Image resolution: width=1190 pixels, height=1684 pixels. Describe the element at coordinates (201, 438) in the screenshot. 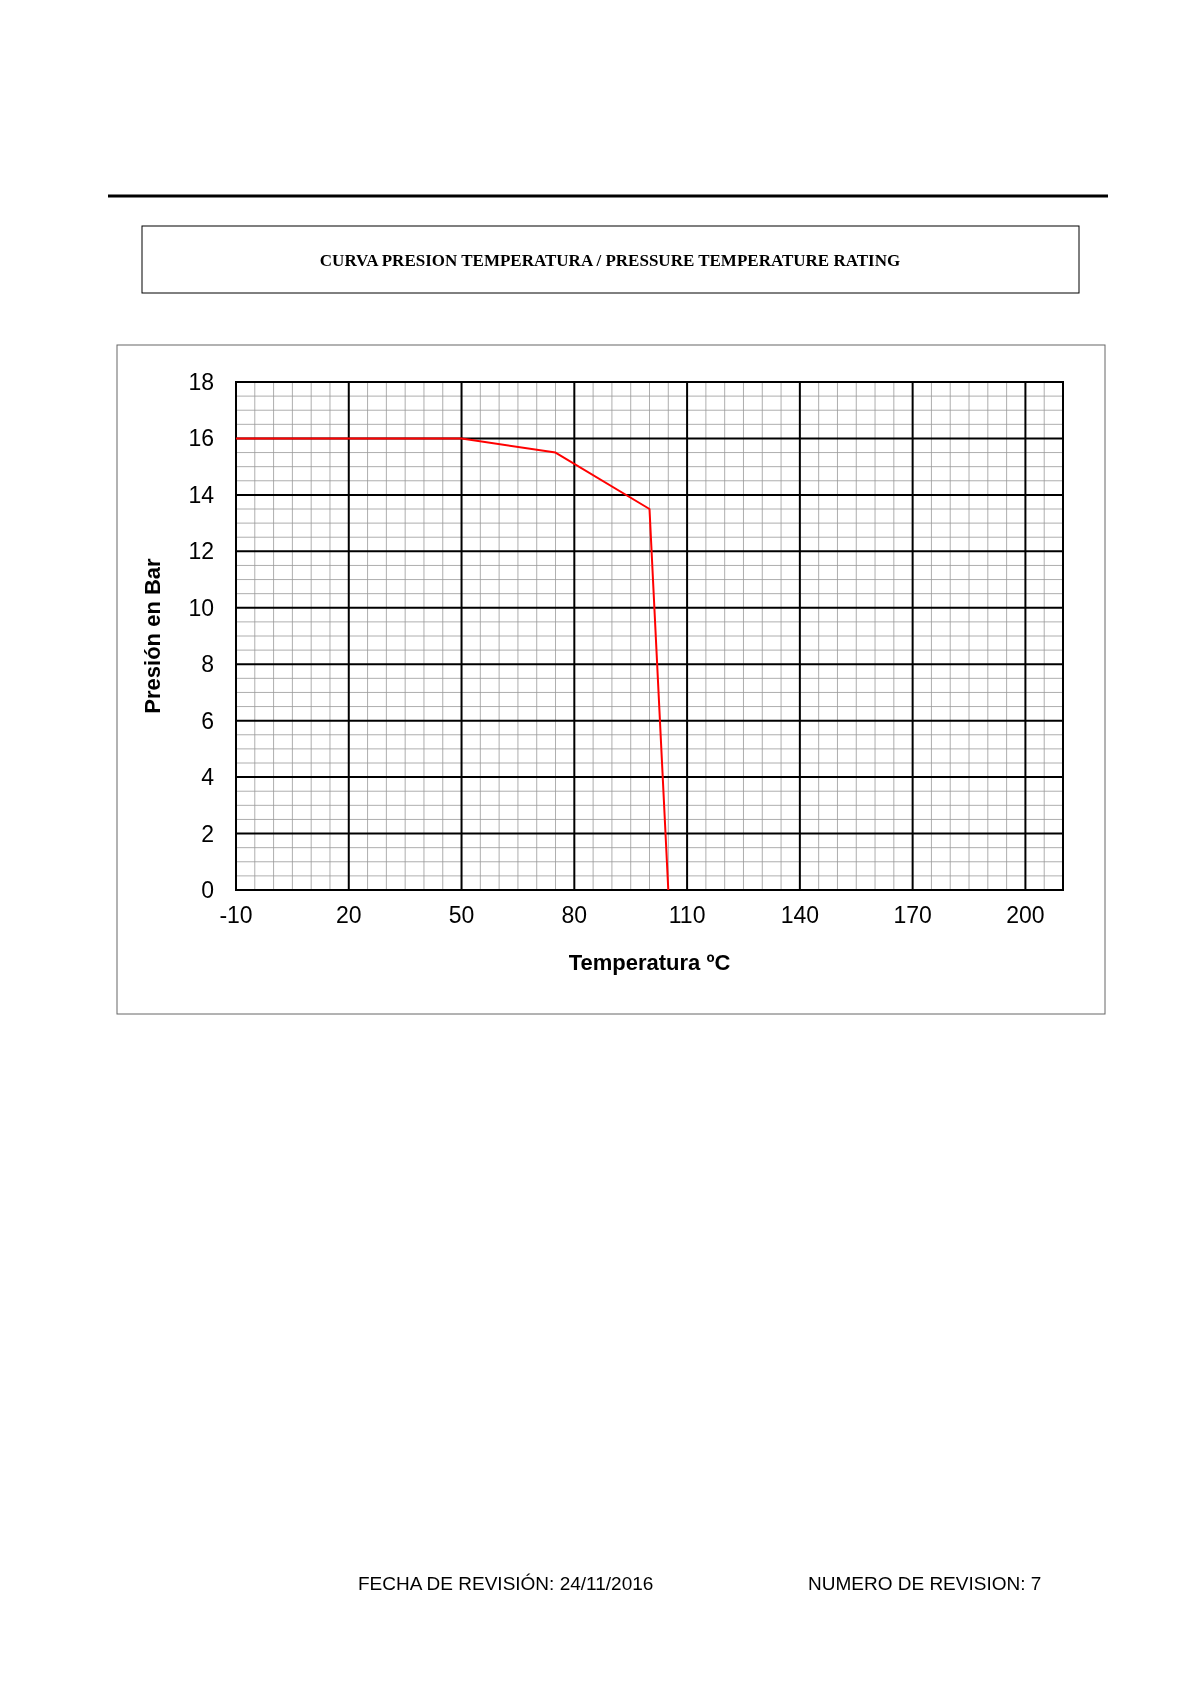

I see `y-tick-label: 16` at that location.